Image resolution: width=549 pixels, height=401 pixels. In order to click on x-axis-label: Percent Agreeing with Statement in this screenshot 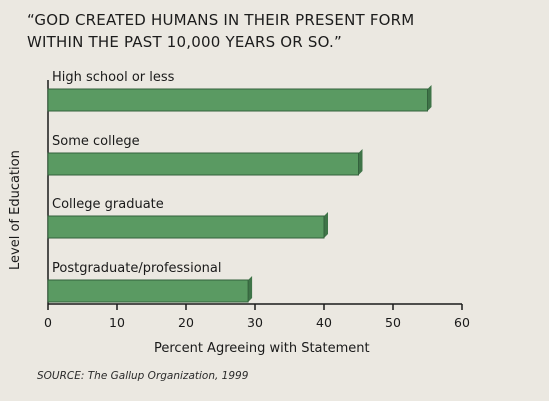, I will do `click(262, 348)`.